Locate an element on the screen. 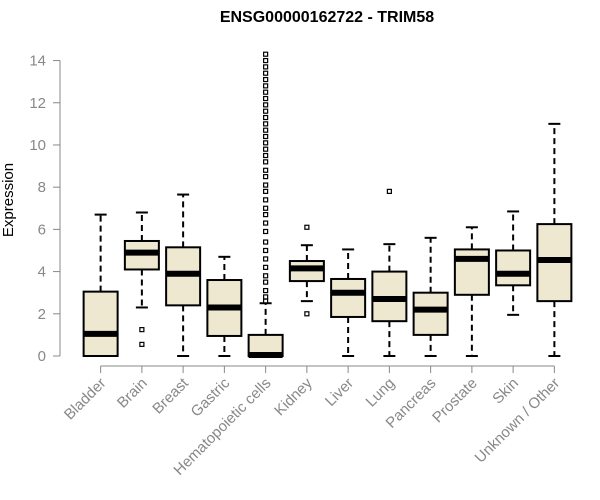 This screenshot has width=600, height=500. y-tick-label: 0 is located at coordinates (42, 356).